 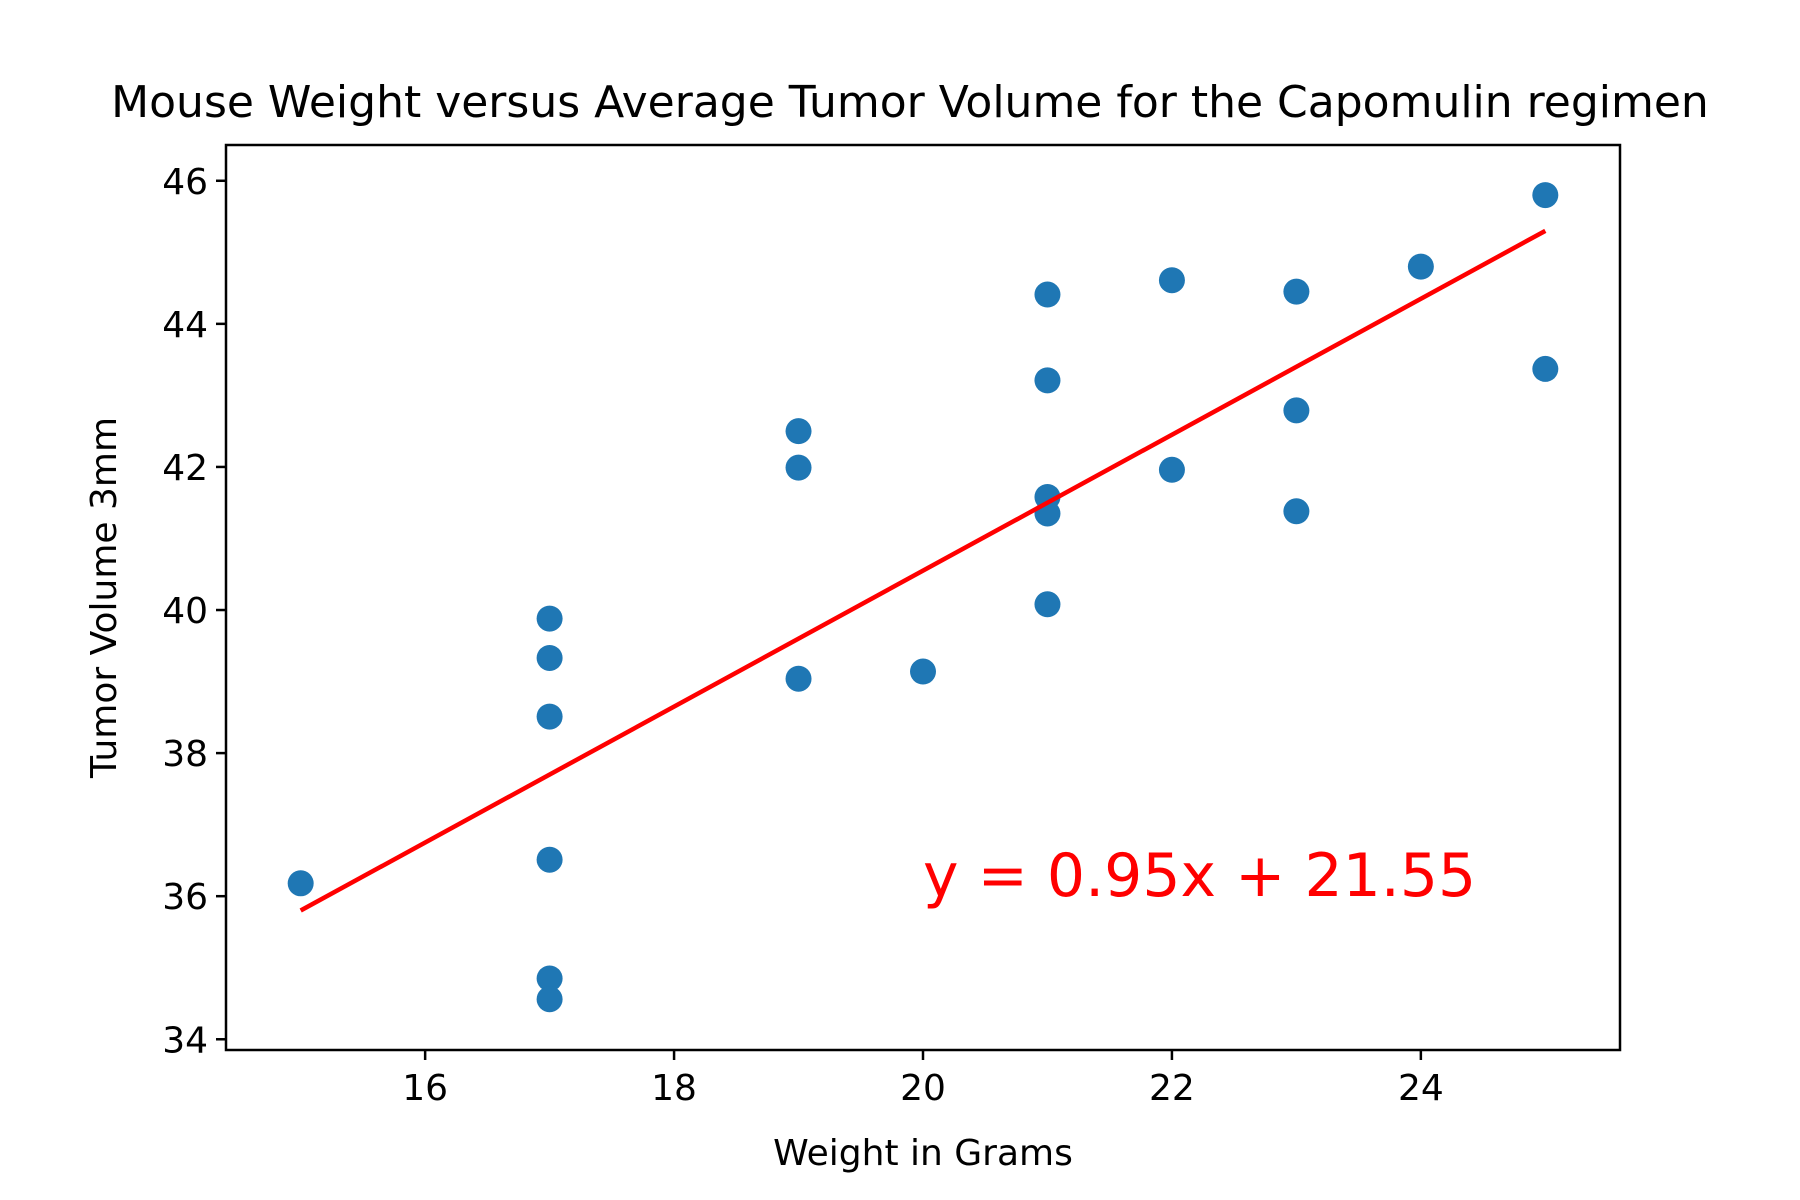 I want to click on y-tick-label: 40, so click(x=185, y=611).